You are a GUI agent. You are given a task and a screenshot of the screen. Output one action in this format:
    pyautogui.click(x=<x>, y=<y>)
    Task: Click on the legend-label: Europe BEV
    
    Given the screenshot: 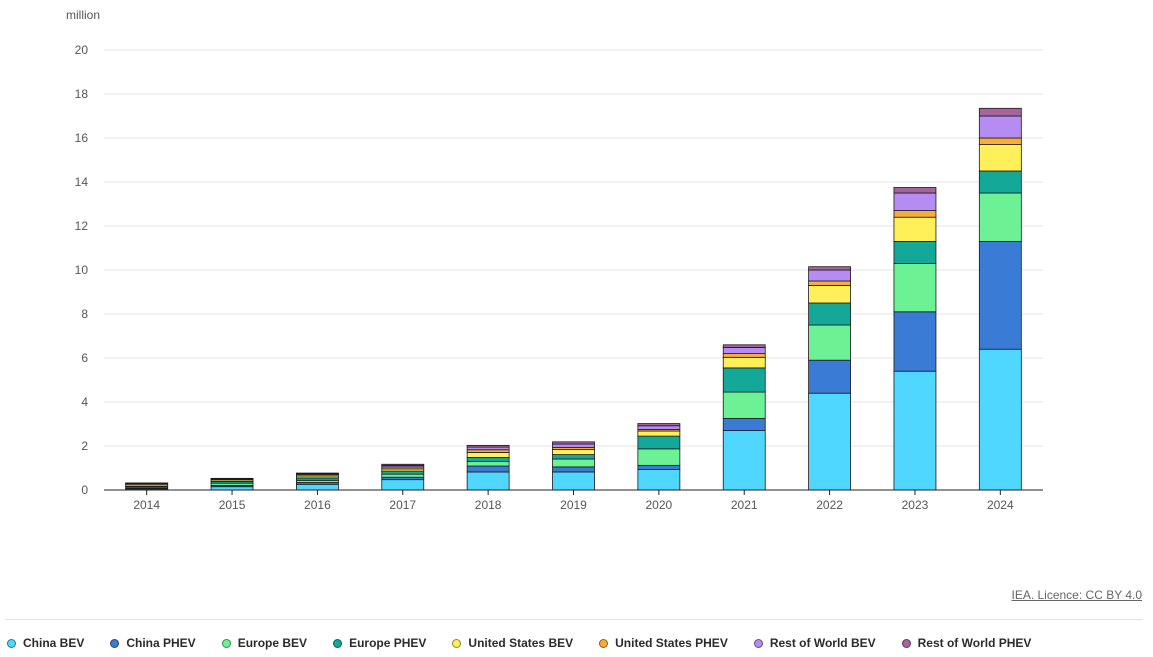 What is the action you would take?
    pyautogui.click(x=272, y=643)
    